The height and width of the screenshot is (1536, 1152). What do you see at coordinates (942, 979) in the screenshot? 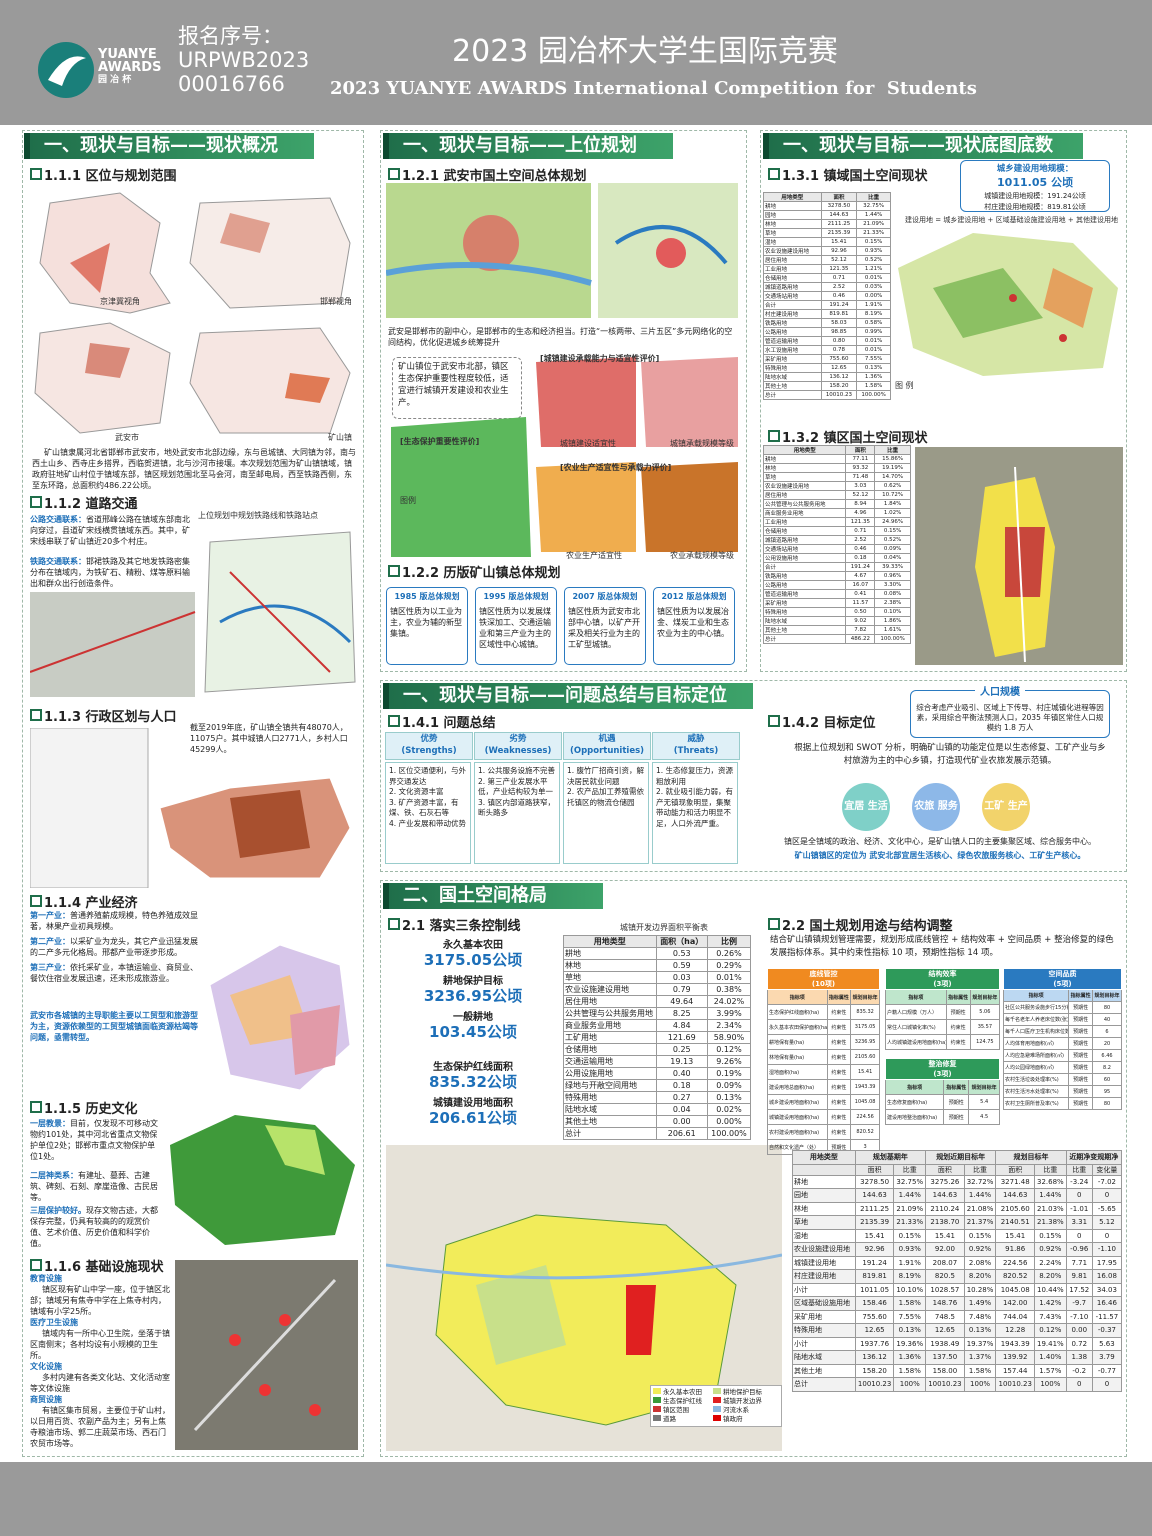
I see `table-group-title: 结构效率 (3项)` at bounding box center [942, 979].